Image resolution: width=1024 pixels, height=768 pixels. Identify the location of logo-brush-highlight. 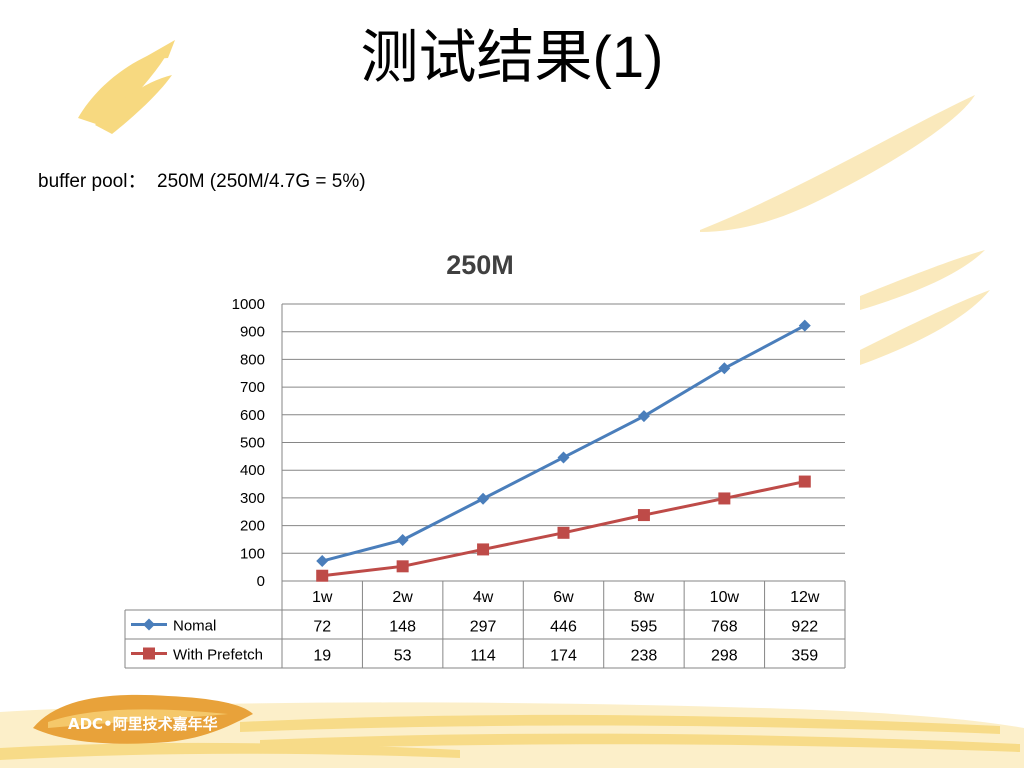
(138, 718).